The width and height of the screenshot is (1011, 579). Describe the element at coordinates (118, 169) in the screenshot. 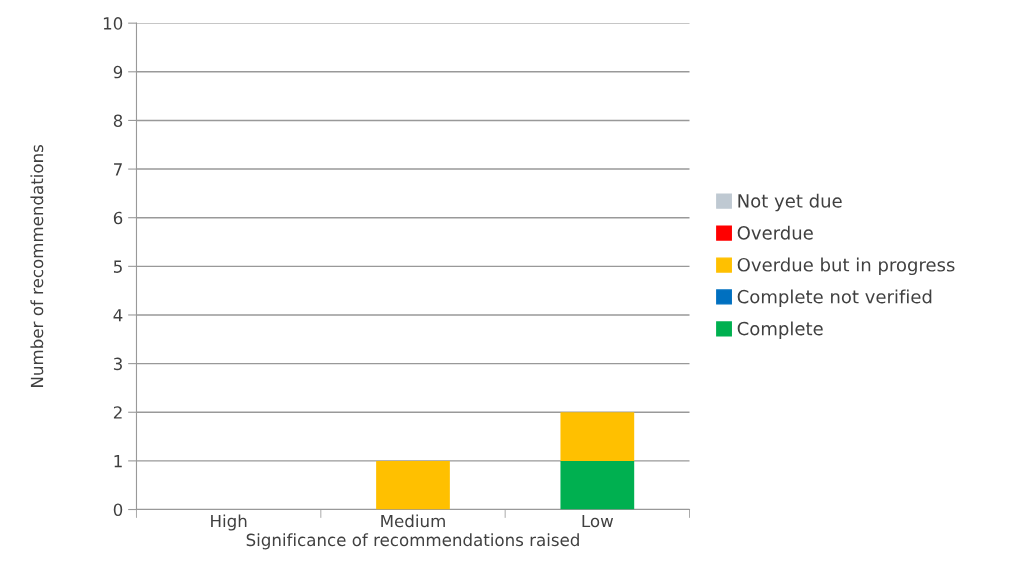

I see `y-tick-label: 7` at that location.